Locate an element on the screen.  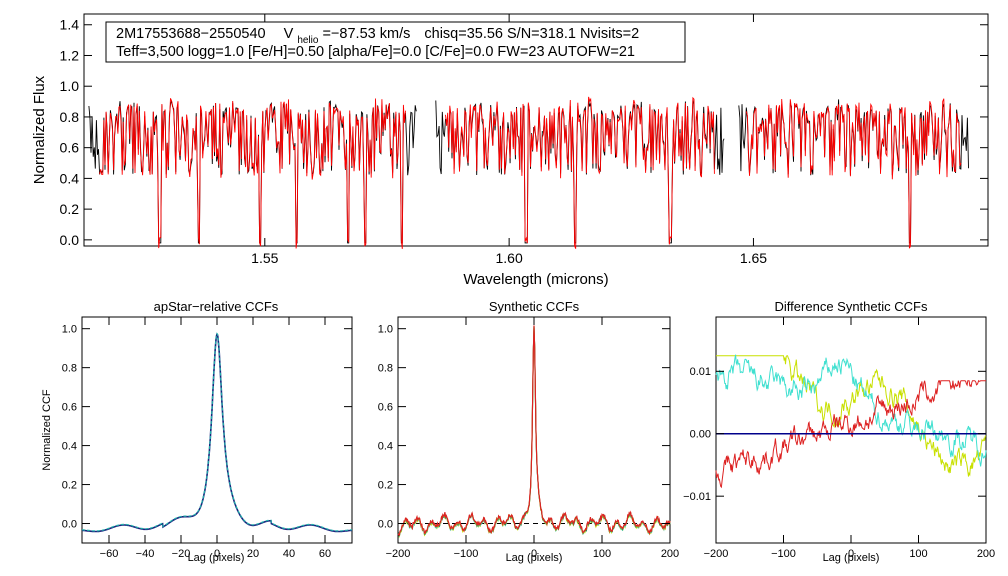
synthetic-ccf-ytick-label: 1.0 is located at coordinates (385, 330).